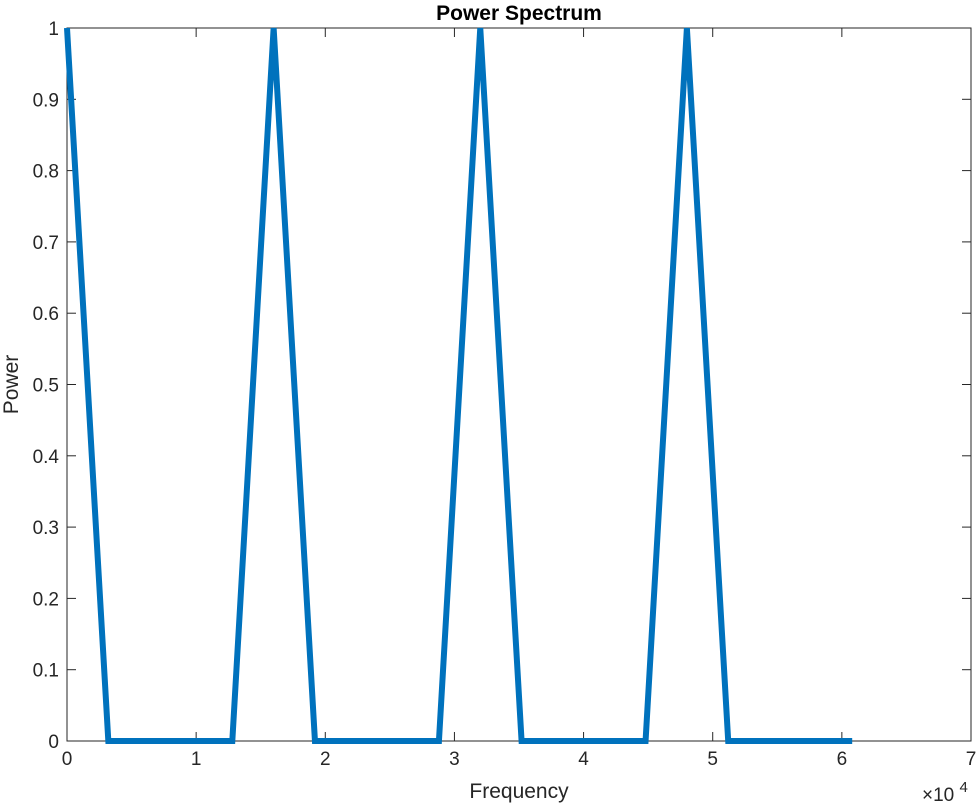 This screenshot has width=979, height=810. Describe the element at coordinates (964, 787) in the screenshot. I see `x-exponent-power: 4` at that location.